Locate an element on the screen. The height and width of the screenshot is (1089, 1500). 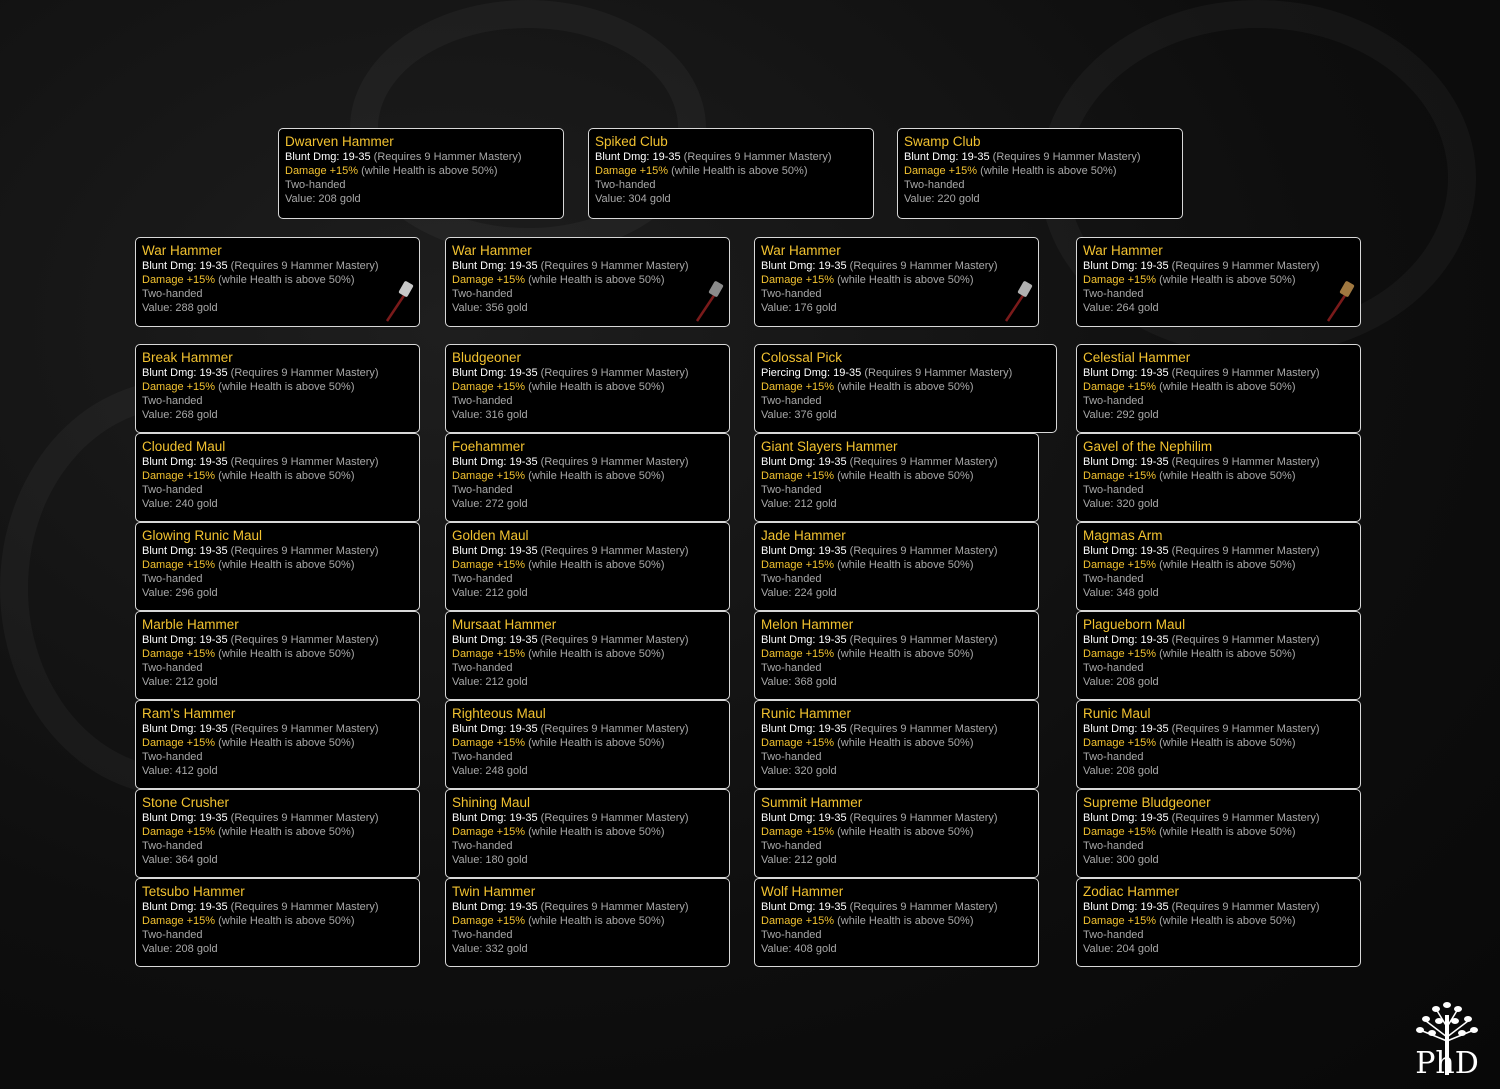
item-value: Value: 296 gold is located at coordinates (180, 593).